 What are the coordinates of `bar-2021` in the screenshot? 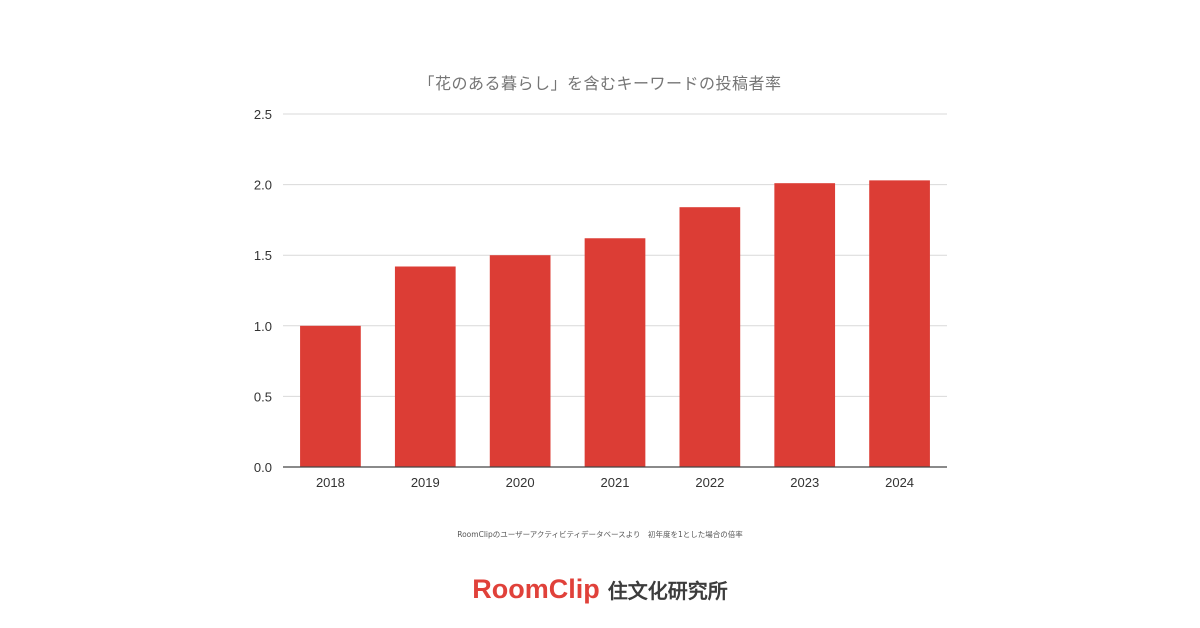 It's located at (615, 352).